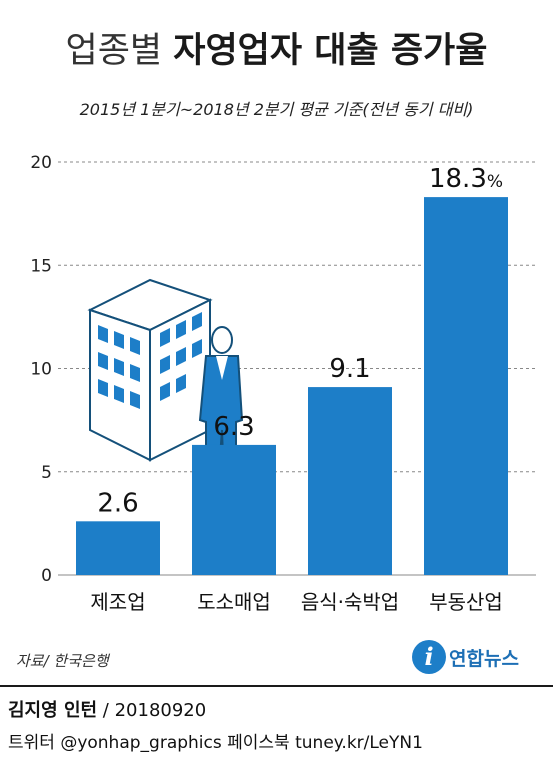  What do you see at coordinates (53, 710) in the screenshot?
I see `credit-author: 김지영 인턴` at bounding box center [53, 710].